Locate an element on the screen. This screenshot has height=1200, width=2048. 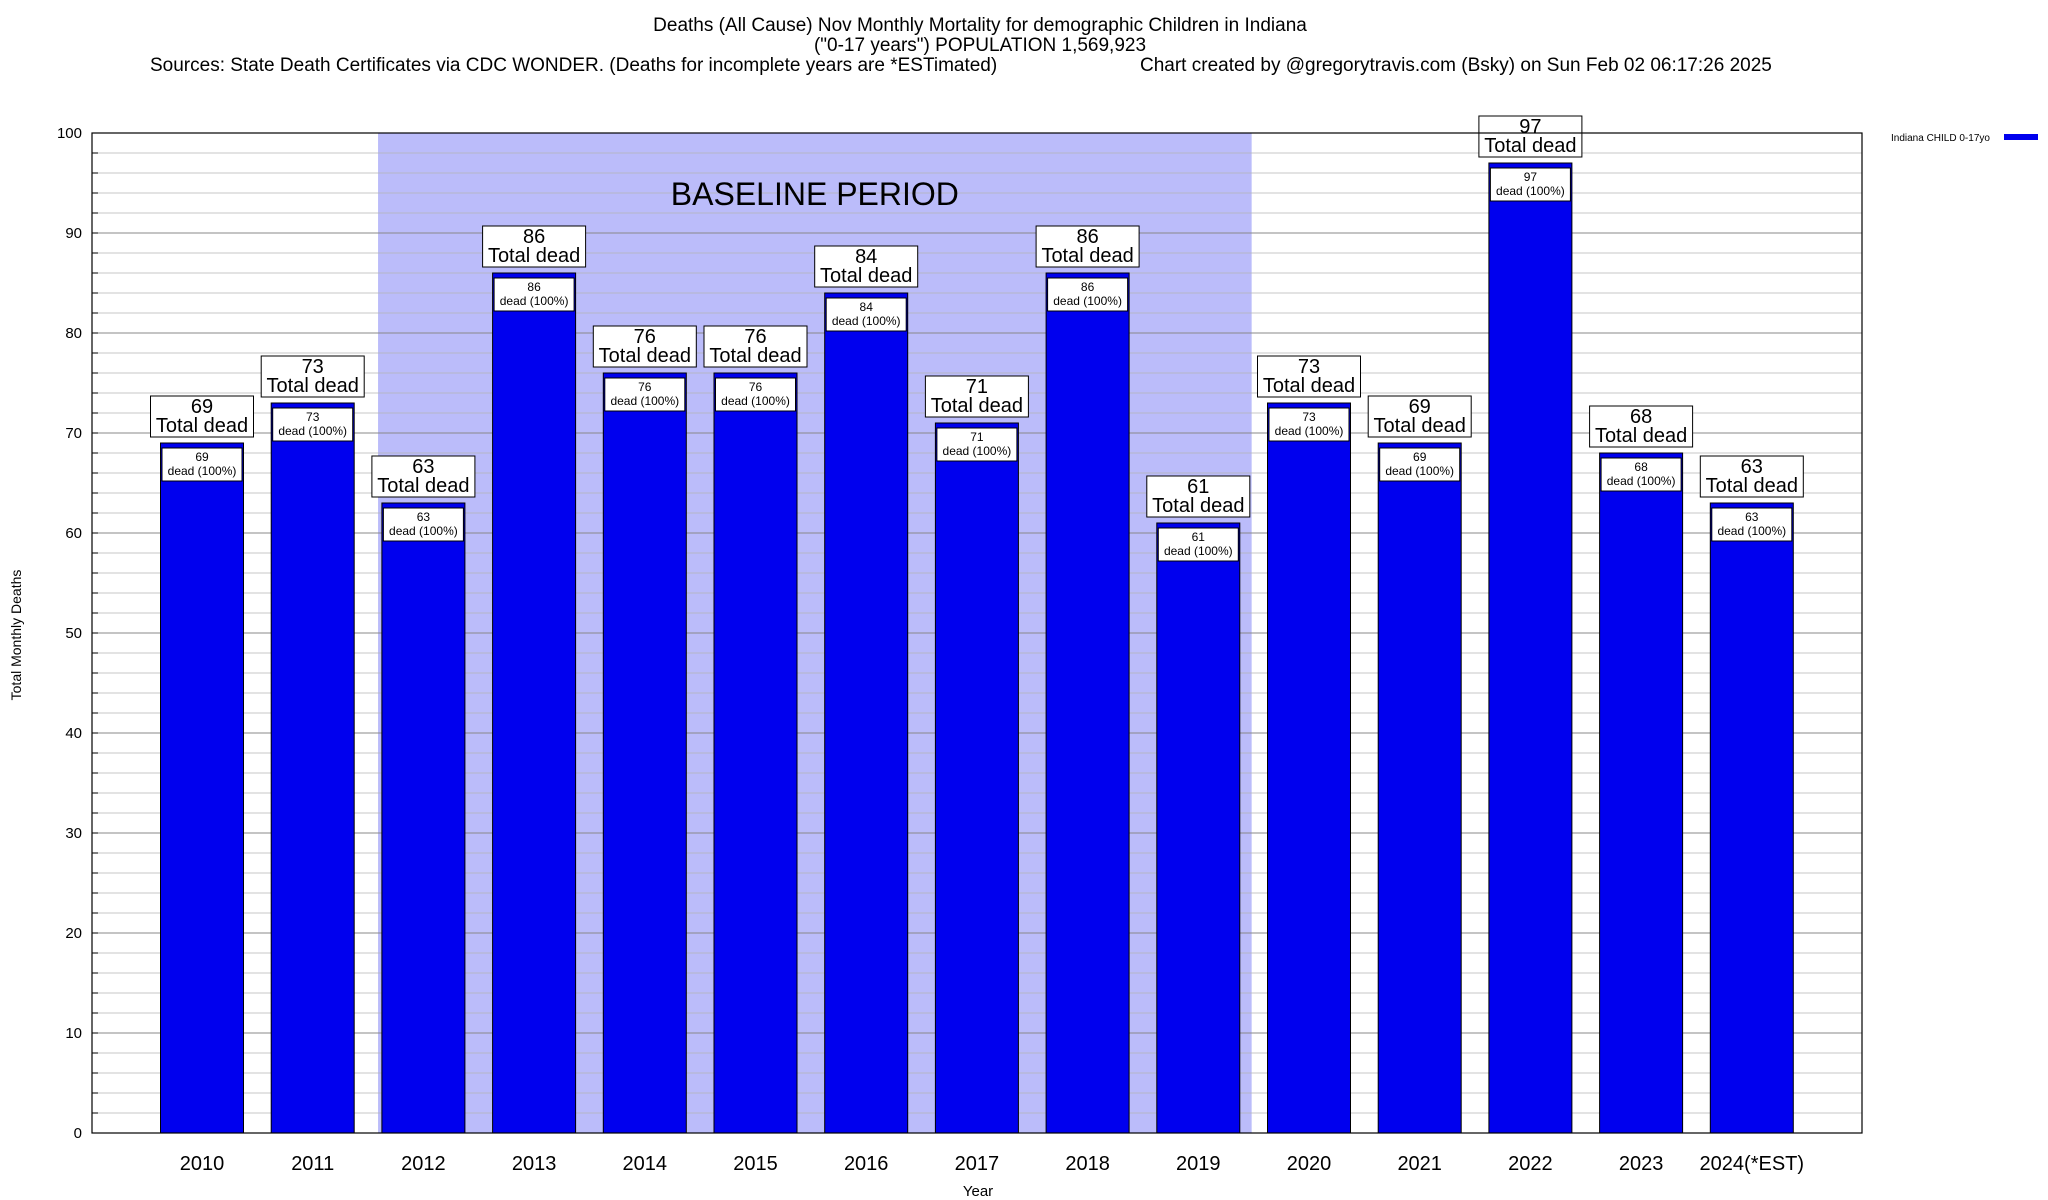
bar-total-value: 68 is located at coordinates (1641, 417).